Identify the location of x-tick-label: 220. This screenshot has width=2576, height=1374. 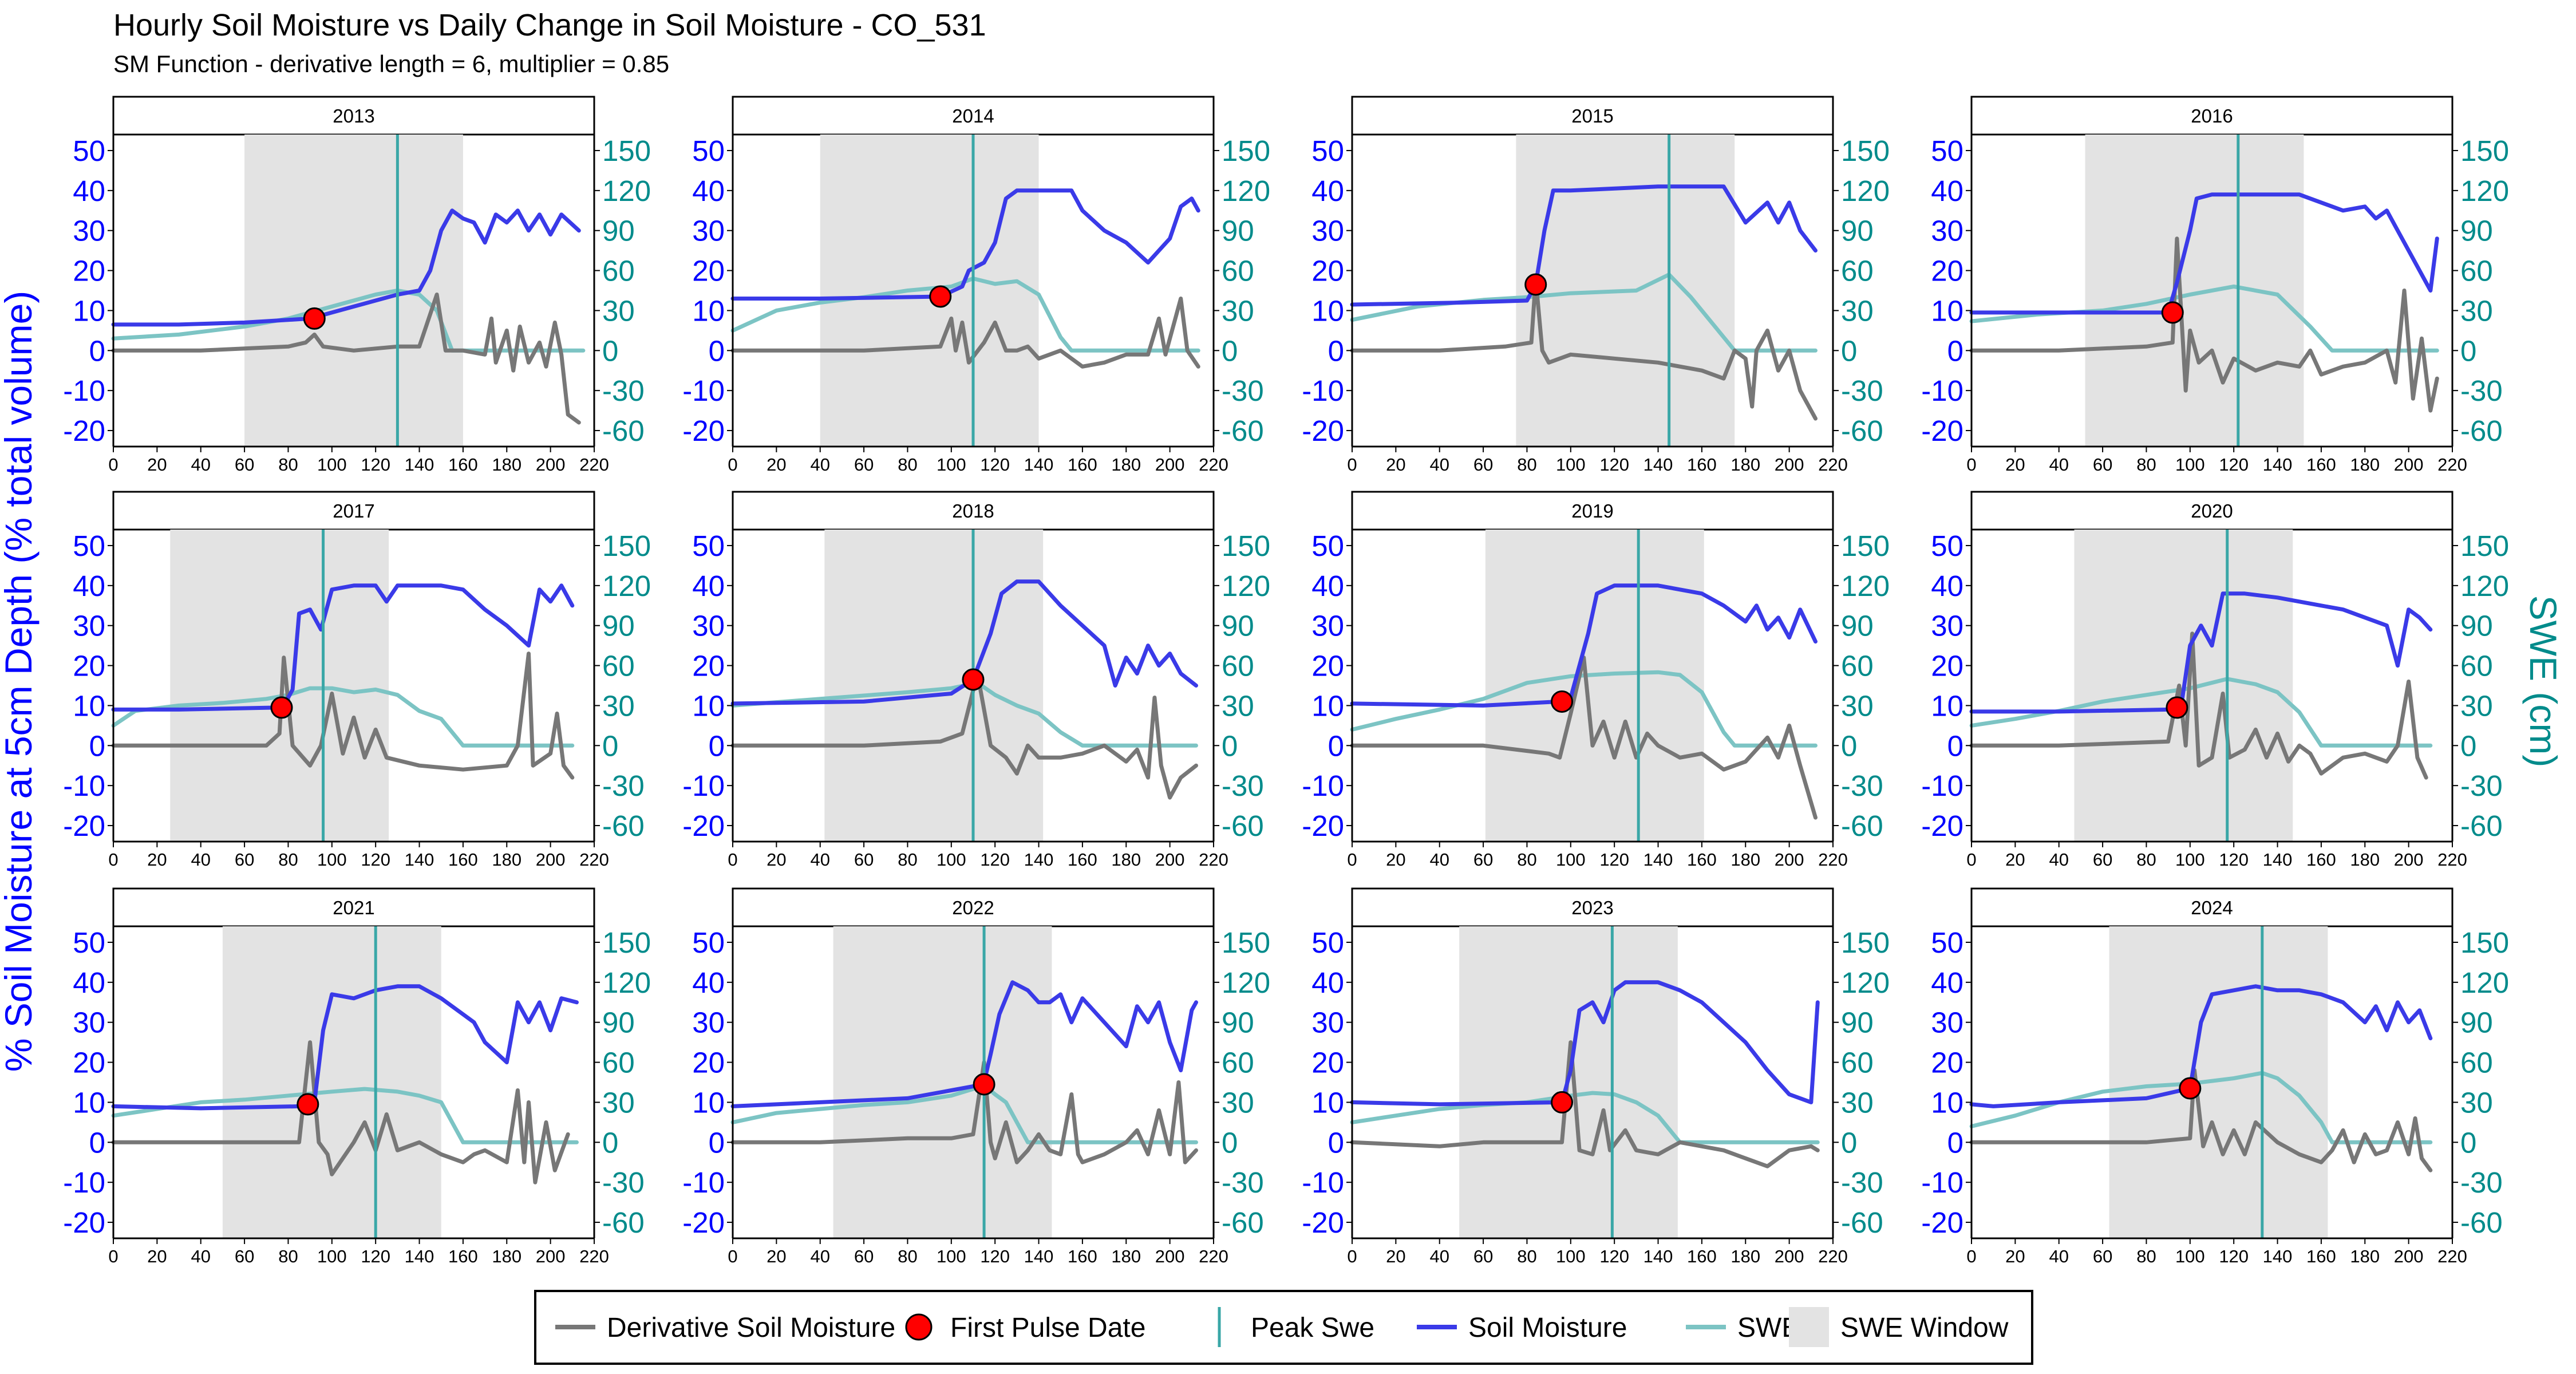
(1213, 1256).